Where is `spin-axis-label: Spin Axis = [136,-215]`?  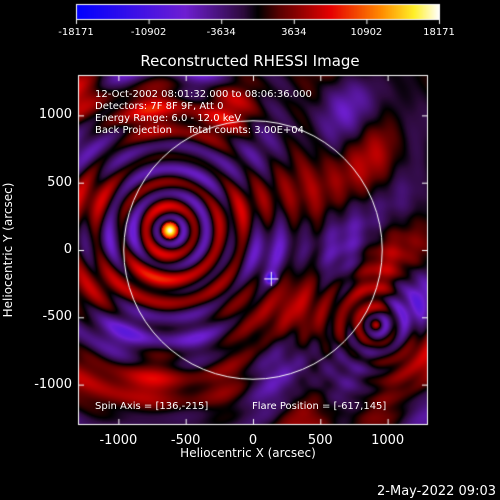 spin-axis-label: Spin Axis = [136,-215] is located at coordinates (152, 406).